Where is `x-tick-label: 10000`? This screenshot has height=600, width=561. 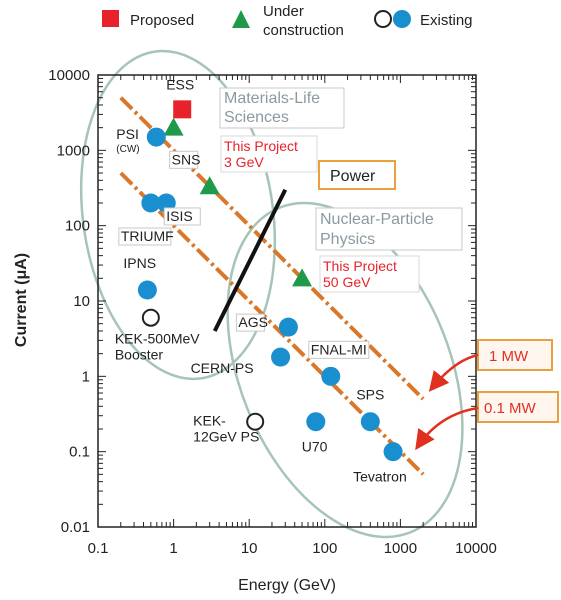 x-tick-label: 10000 is located at coordinates (476, 548).